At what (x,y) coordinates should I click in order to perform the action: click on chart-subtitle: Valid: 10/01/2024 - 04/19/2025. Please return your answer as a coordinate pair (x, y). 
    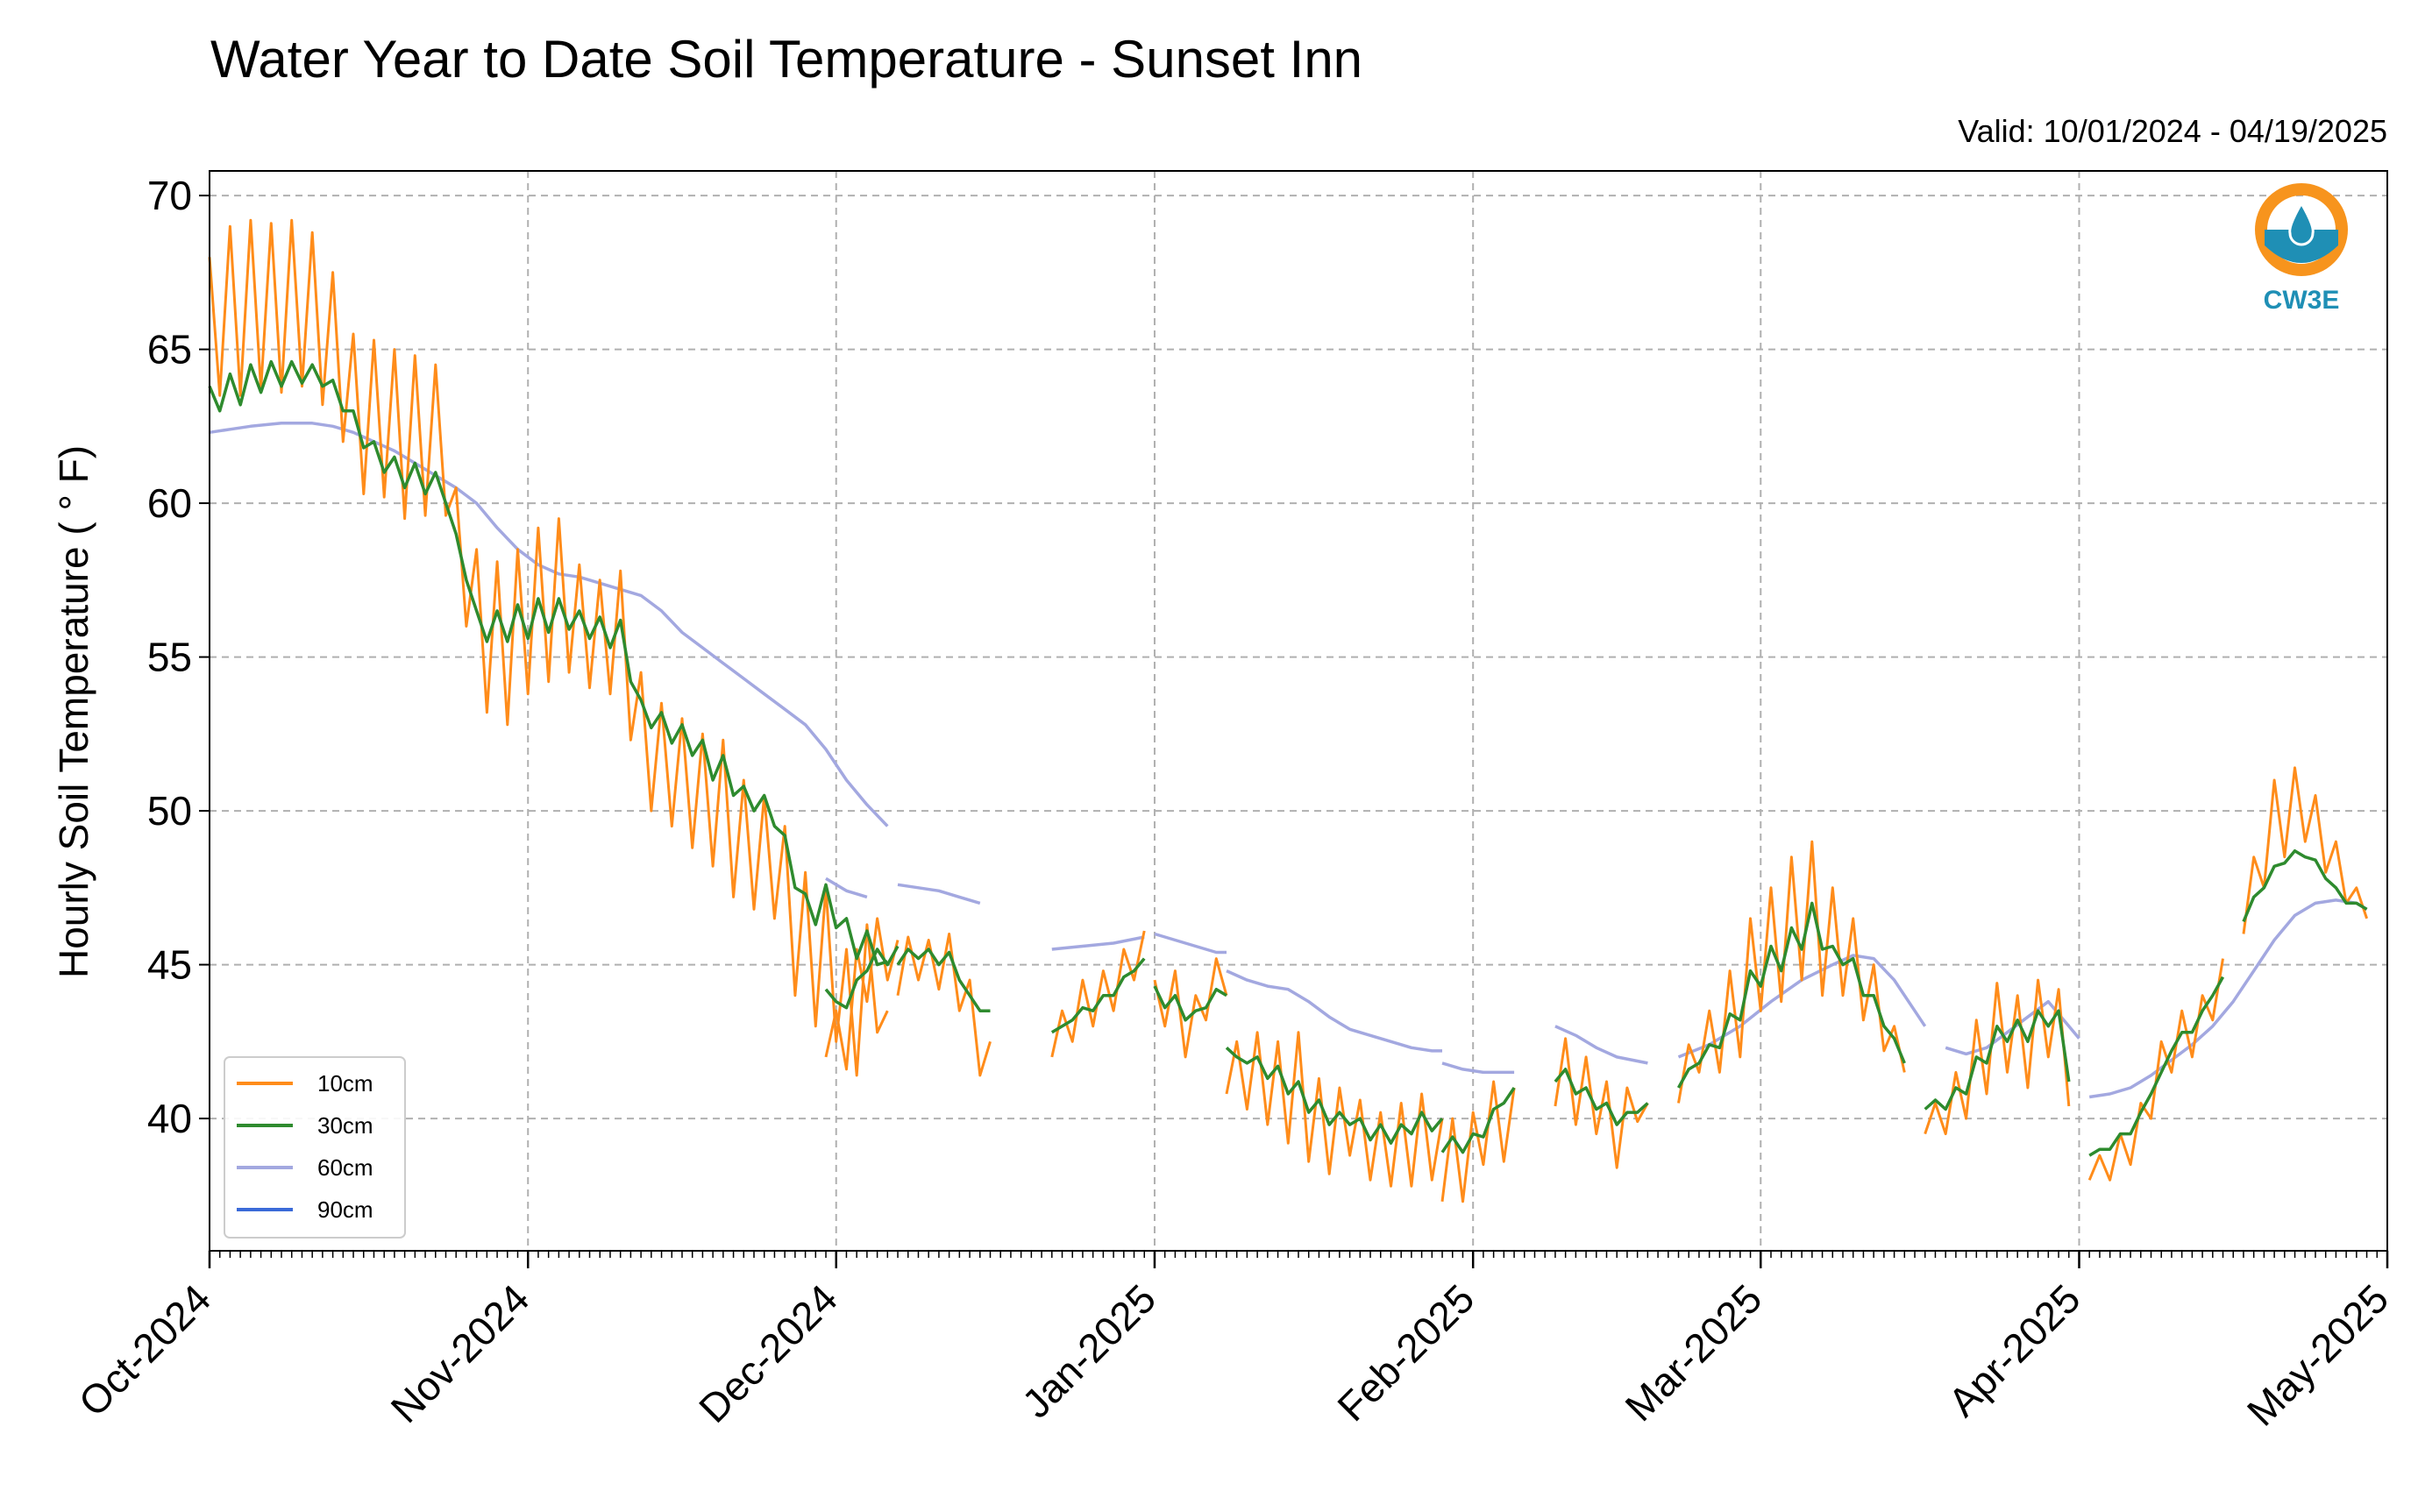
    Looking at the image, I should click on (2172, 131).